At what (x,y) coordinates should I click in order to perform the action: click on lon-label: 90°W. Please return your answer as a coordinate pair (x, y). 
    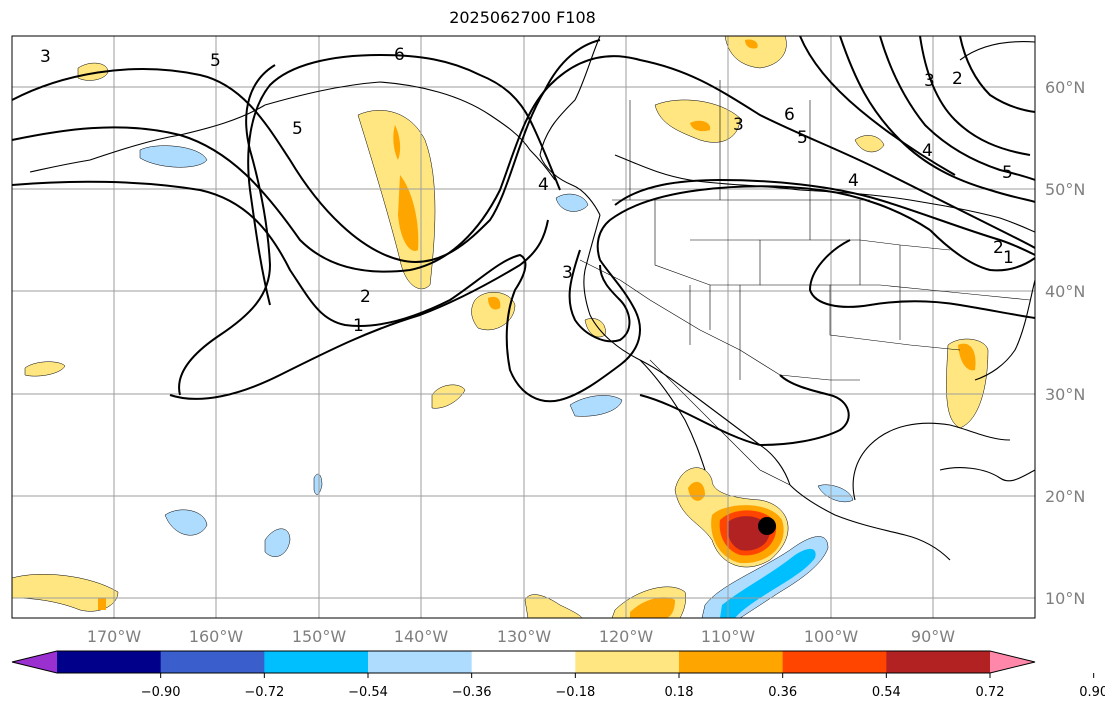
    Looking at the image, I should click on (933, 636).